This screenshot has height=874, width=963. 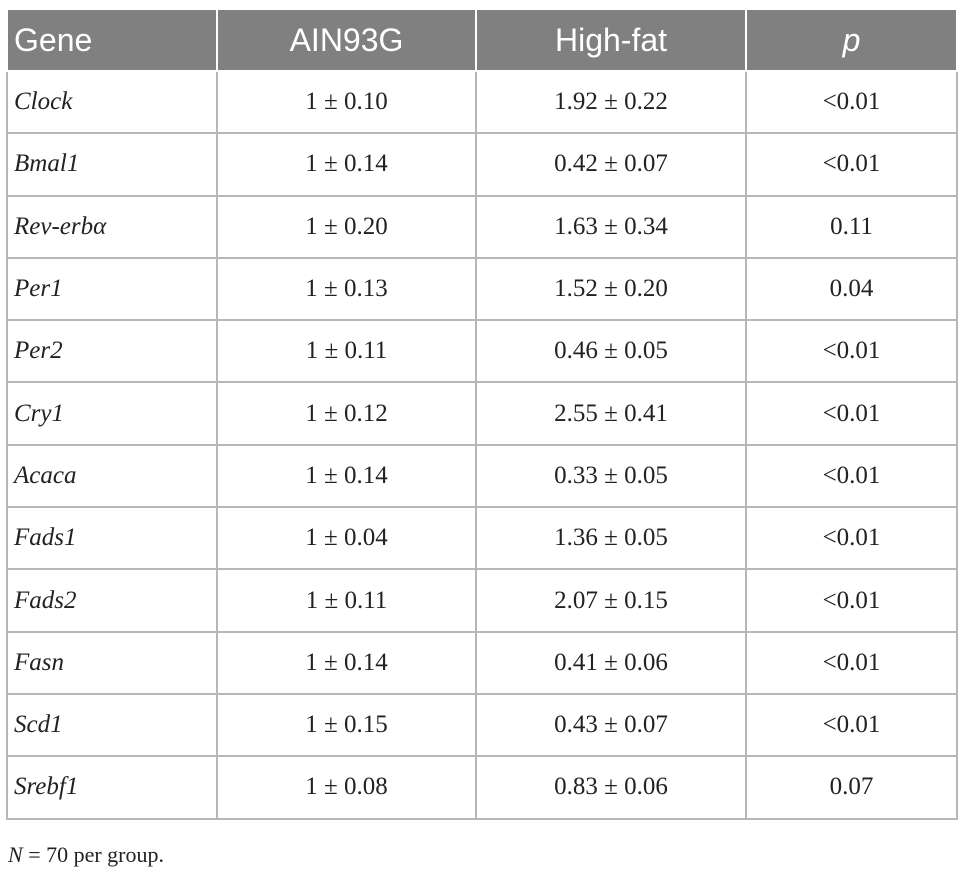 What do you see at coordinates (93, 854) in the screenshot?
I see `footnote-text: = 70 per group.` at bounding box center [93, 854].